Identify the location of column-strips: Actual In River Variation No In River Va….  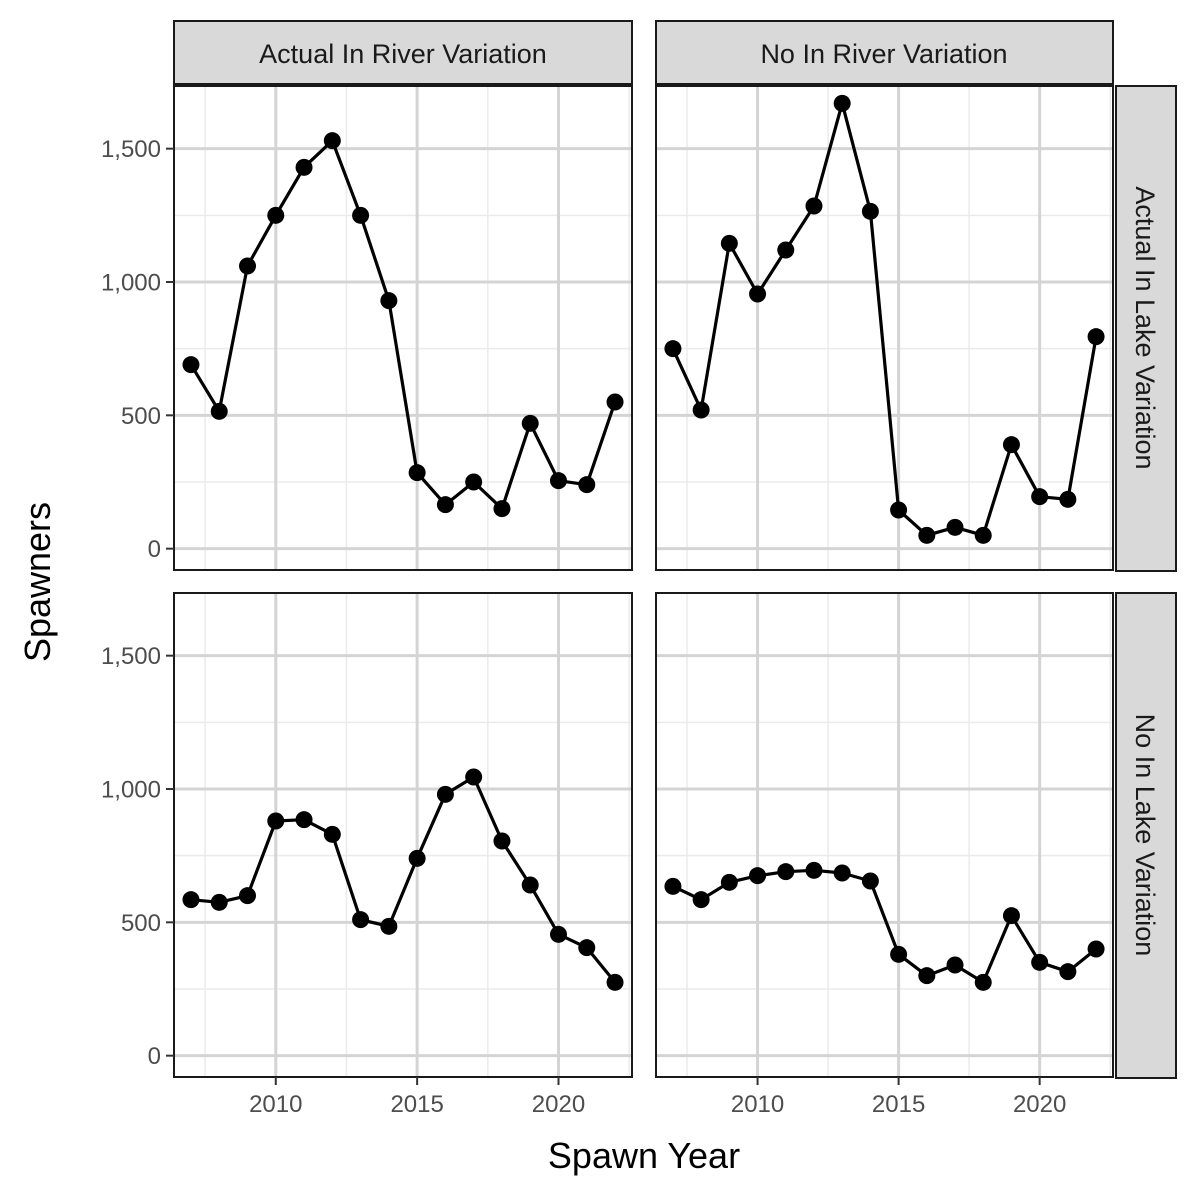
(643, 52).